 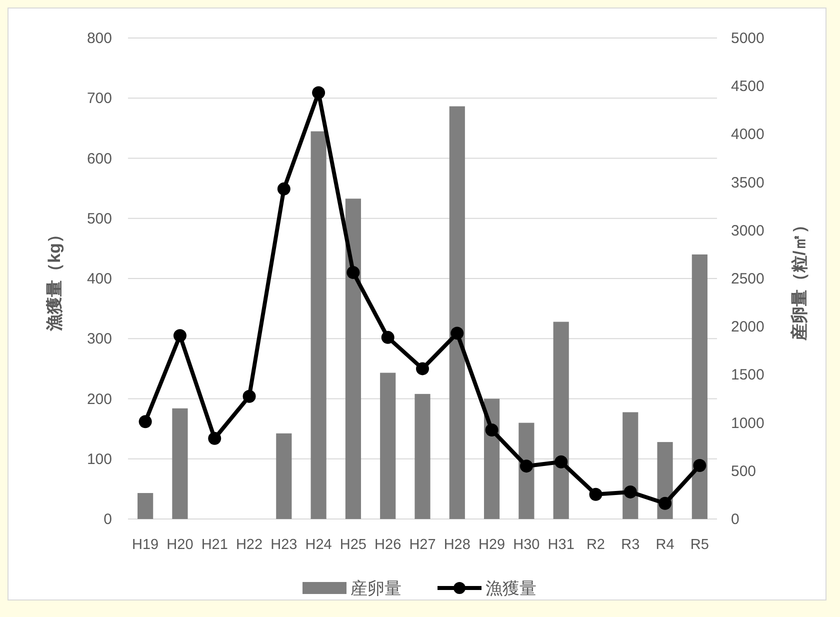 I want to click on y2-tick-label: 2000, so click(x=747, y=327).